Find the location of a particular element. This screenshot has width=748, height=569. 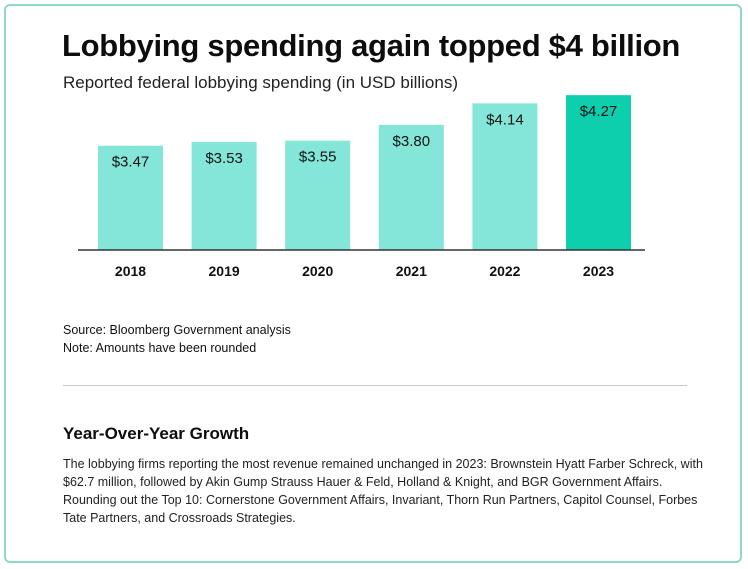

x-tick-label: 2018 is located at coordinates (130, 271).